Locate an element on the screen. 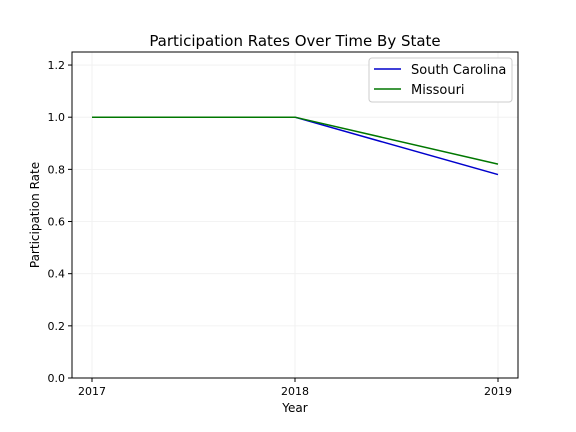  x-axis-label: Year is located at coordinates (294, 408).